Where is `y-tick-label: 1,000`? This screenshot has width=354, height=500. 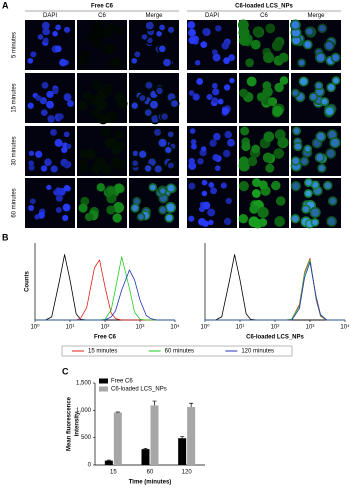 y-tick-label: 1,000 is located at coordinates (84, 411).